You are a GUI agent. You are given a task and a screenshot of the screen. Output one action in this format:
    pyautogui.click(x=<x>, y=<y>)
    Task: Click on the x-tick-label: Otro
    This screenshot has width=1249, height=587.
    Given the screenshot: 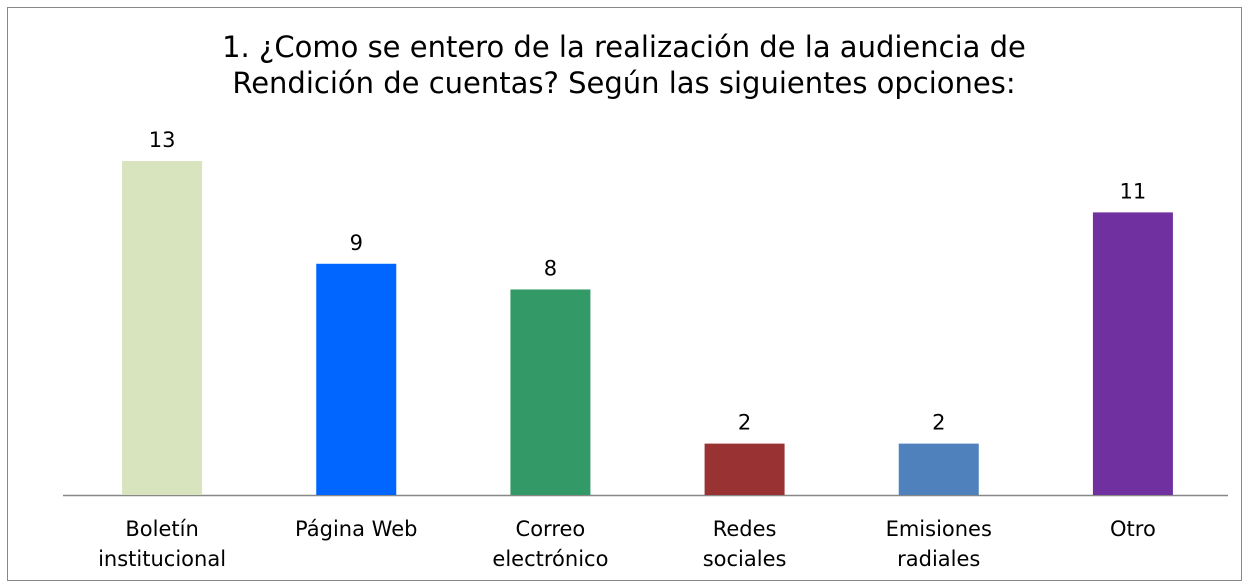 What is the action you would take?
    pyautogui.click(x=1133, y=529)
    